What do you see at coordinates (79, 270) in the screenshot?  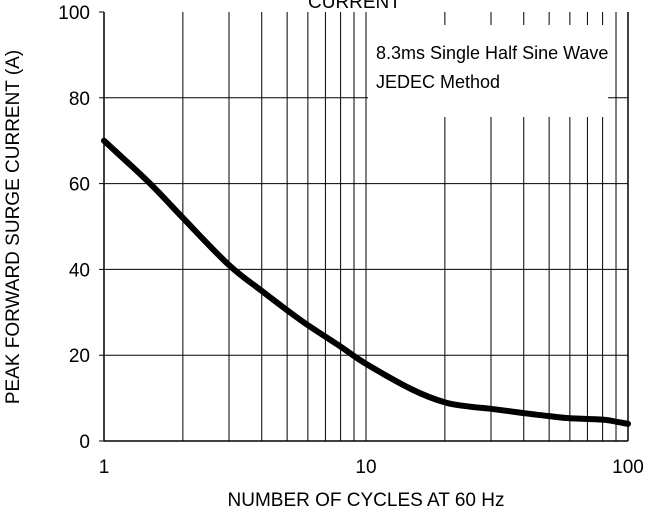 I see `y-tick-label: 40` at bounding box center [79, 270].